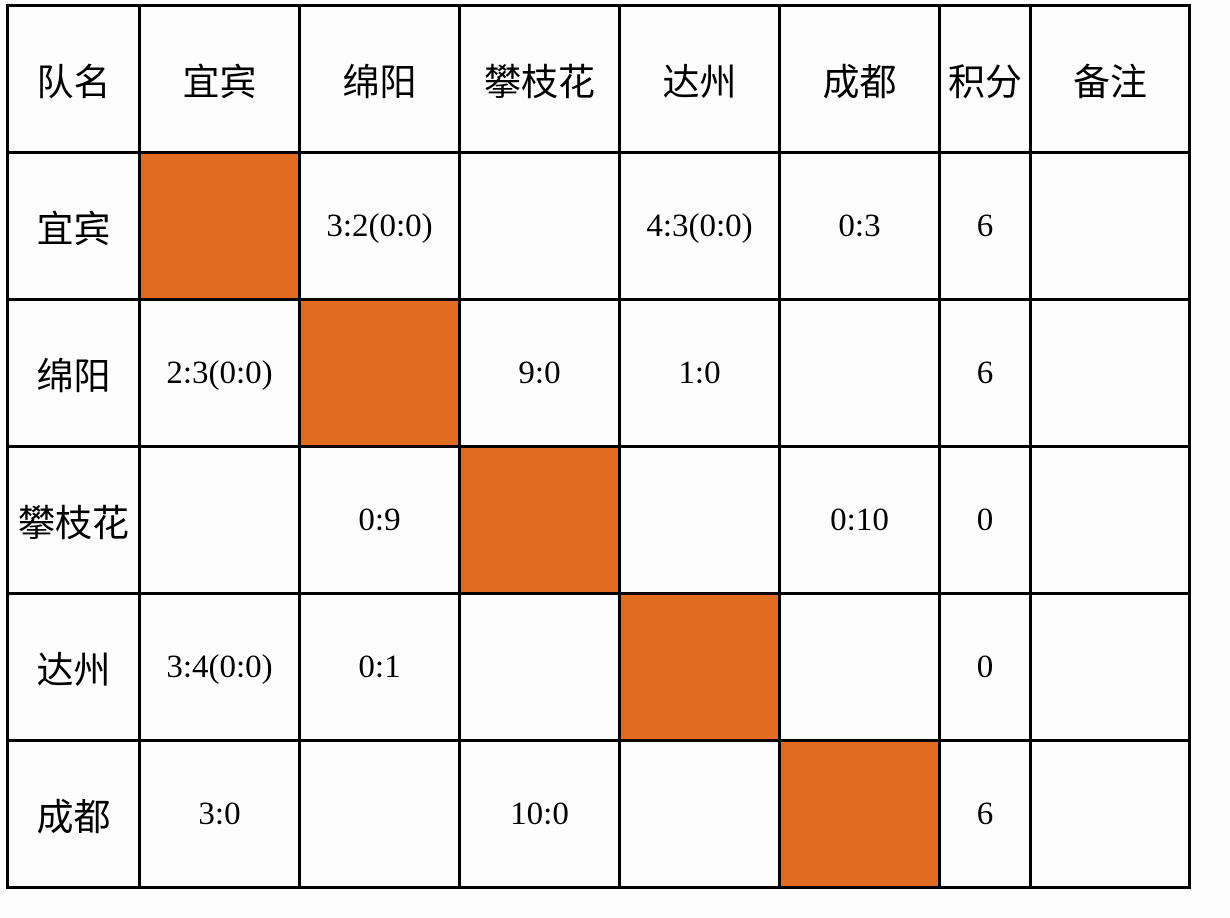  I want to click on score-cell: 0:9, so click(379, 520).